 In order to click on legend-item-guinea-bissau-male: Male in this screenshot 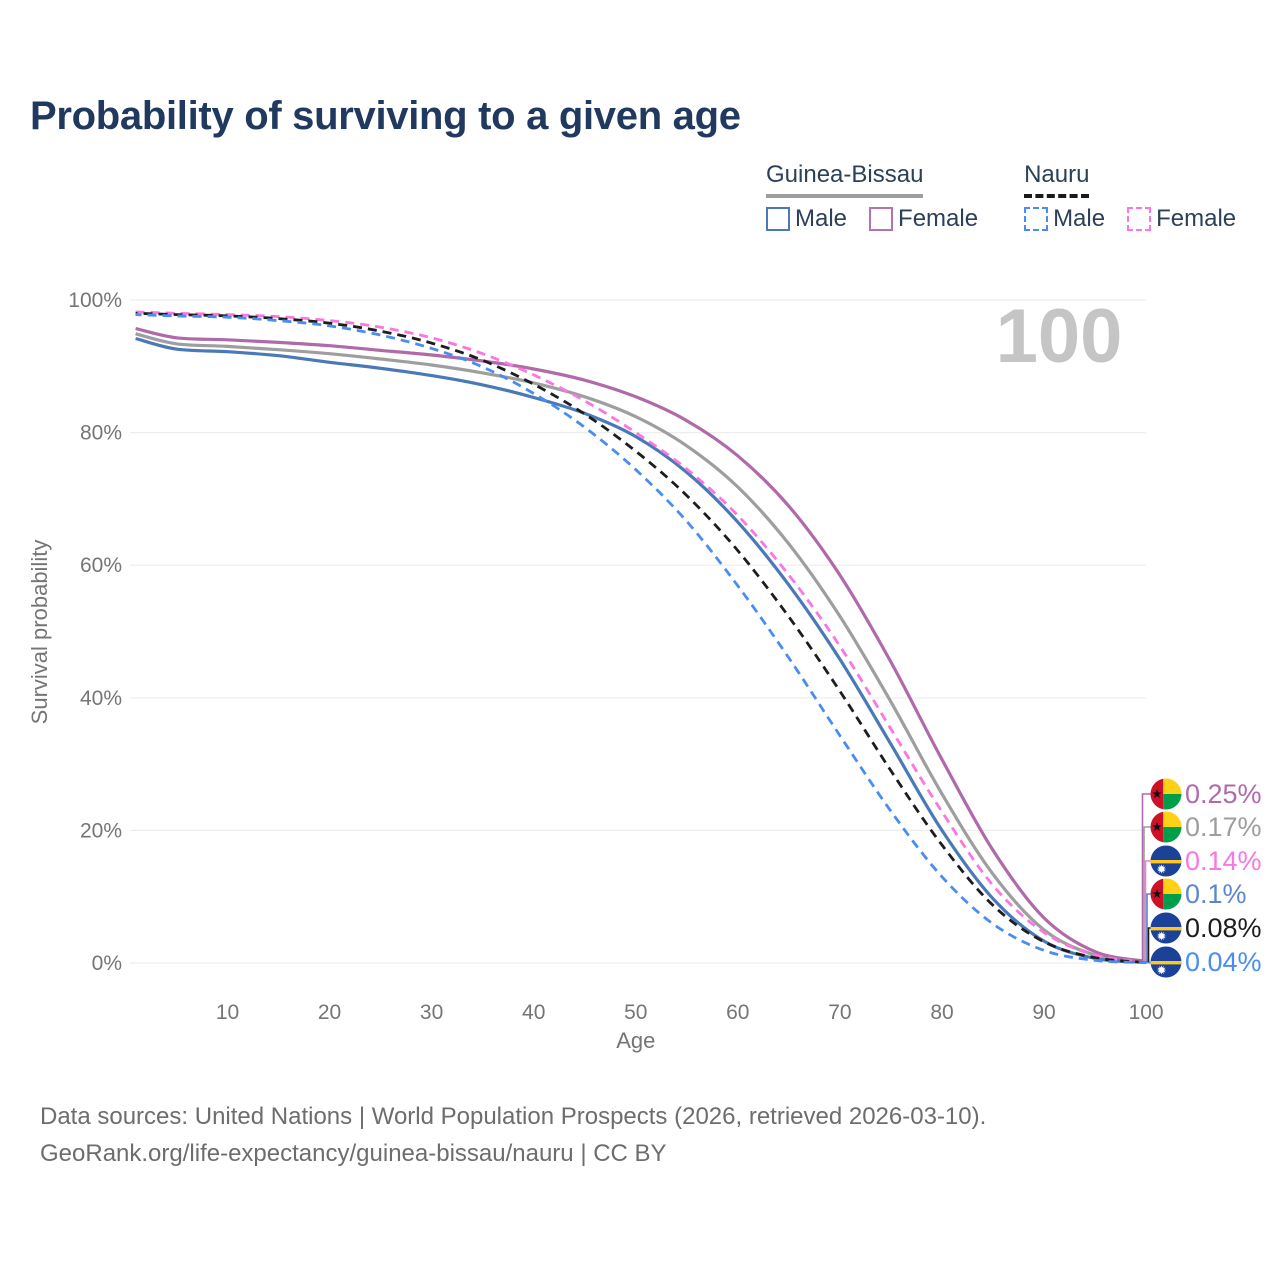, I will do `click(806, 219)`.